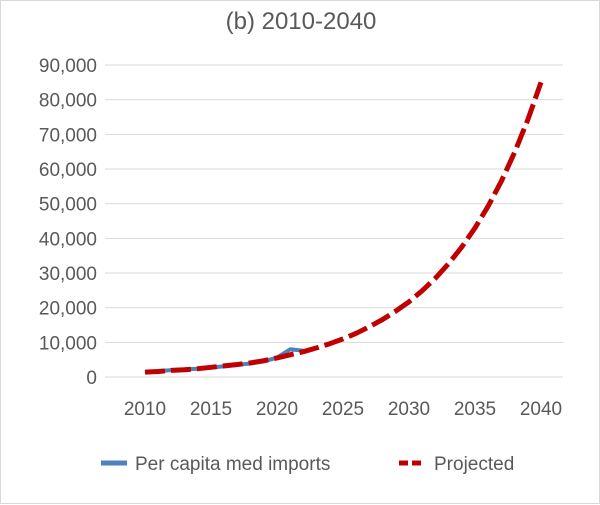 Image resolution: width=600 pixels, height=505 pixels. I want to click on y-tick-label: 30,000, so click(68, 274).